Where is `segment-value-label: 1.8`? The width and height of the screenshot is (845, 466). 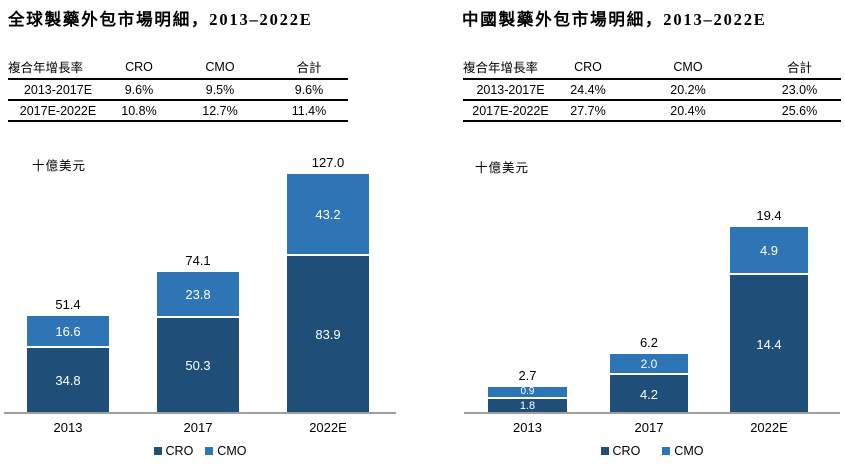 segment-value-label: 1.8 is located at coordinates (527, 406).